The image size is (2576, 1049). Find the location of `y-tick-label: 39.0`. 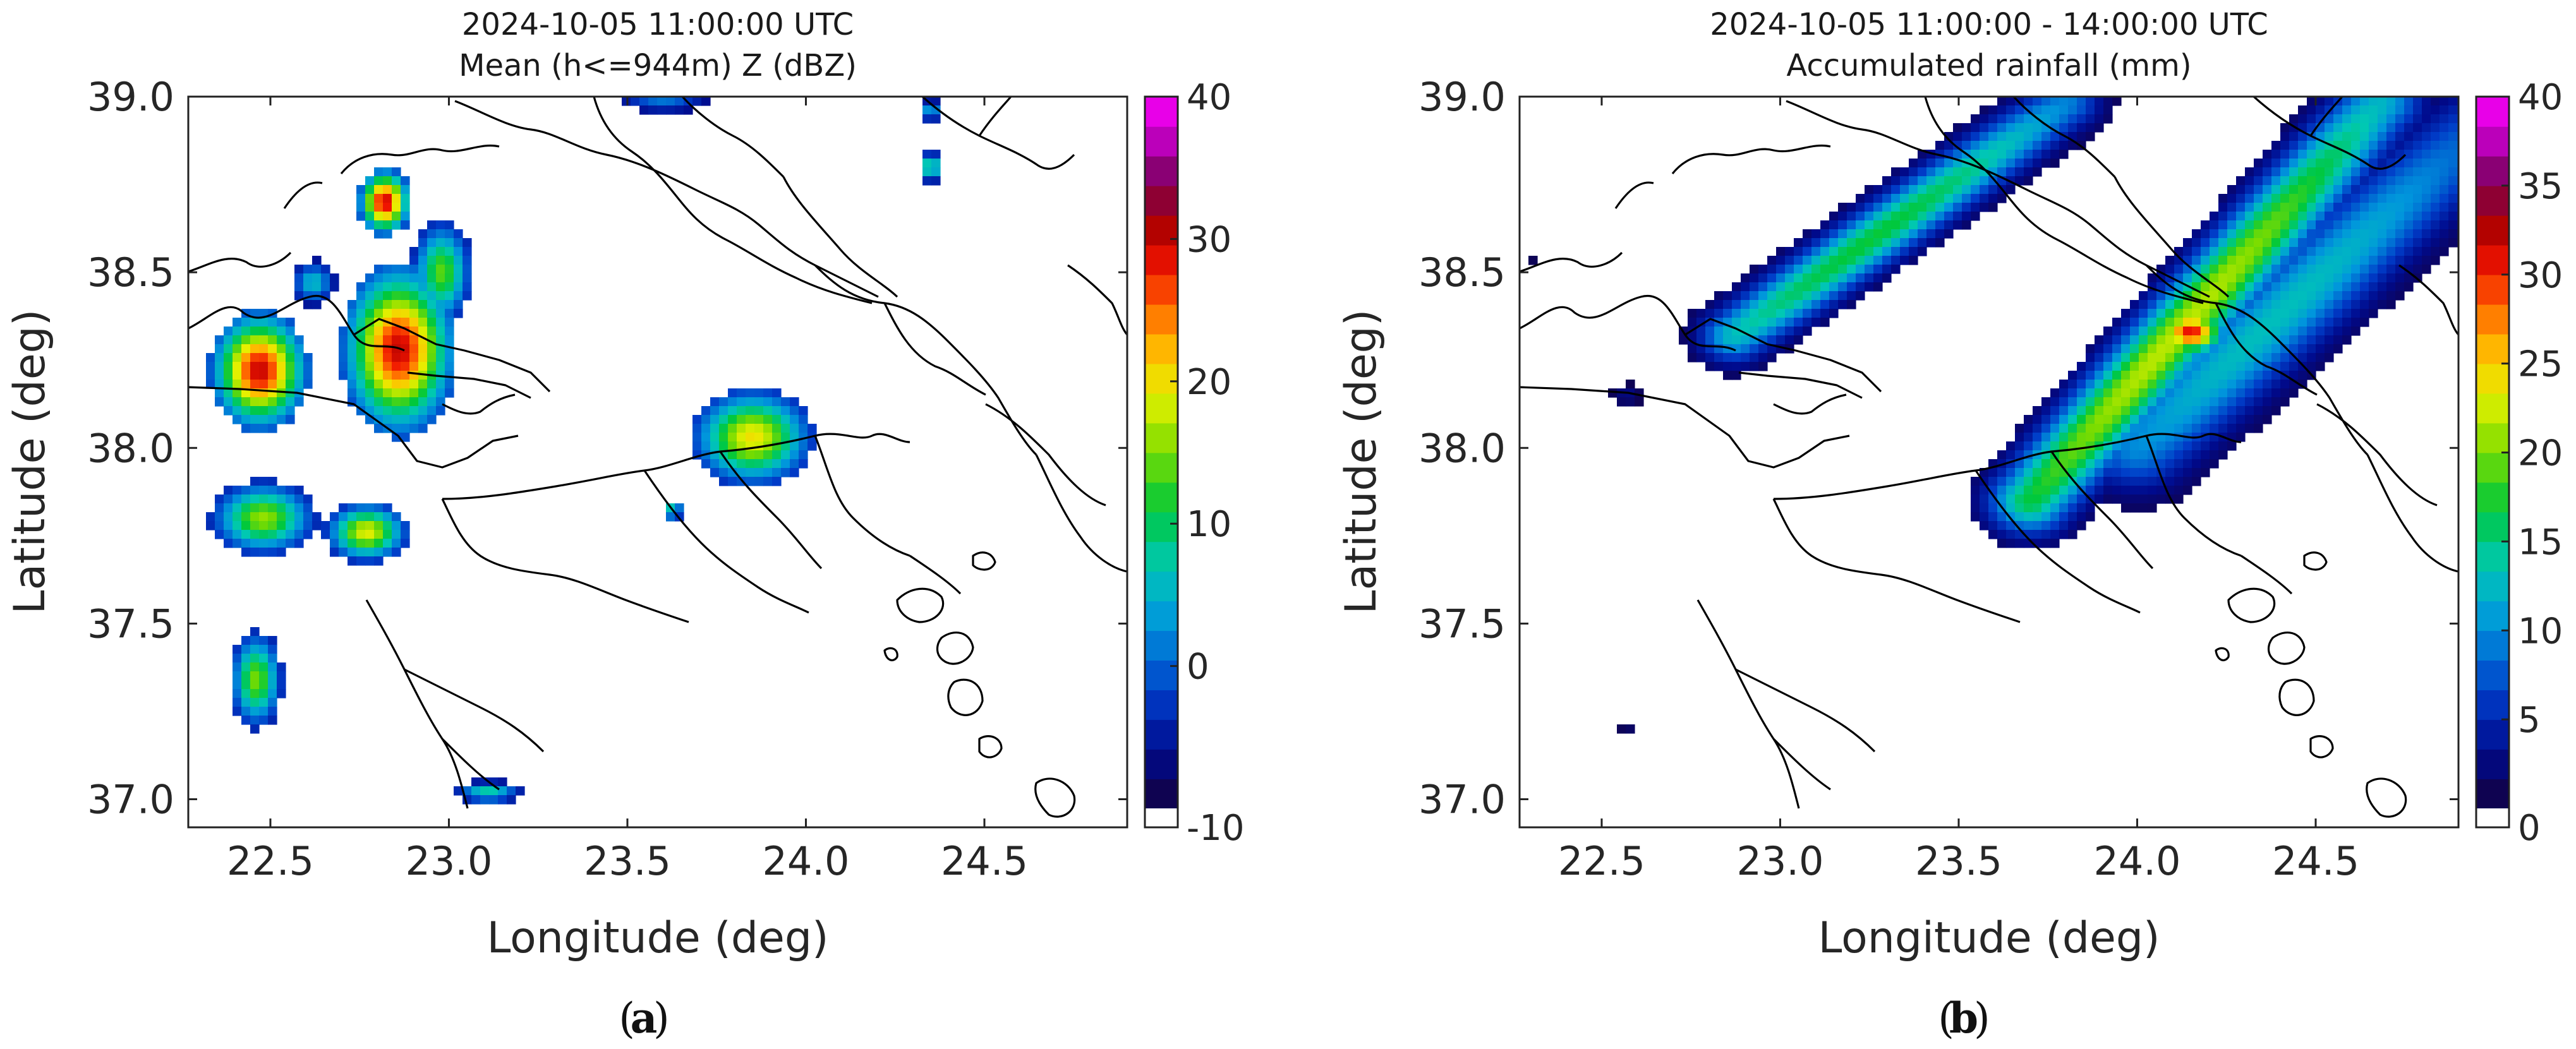

y-tick-label: 39.0 is located at coordinates (130, 97).